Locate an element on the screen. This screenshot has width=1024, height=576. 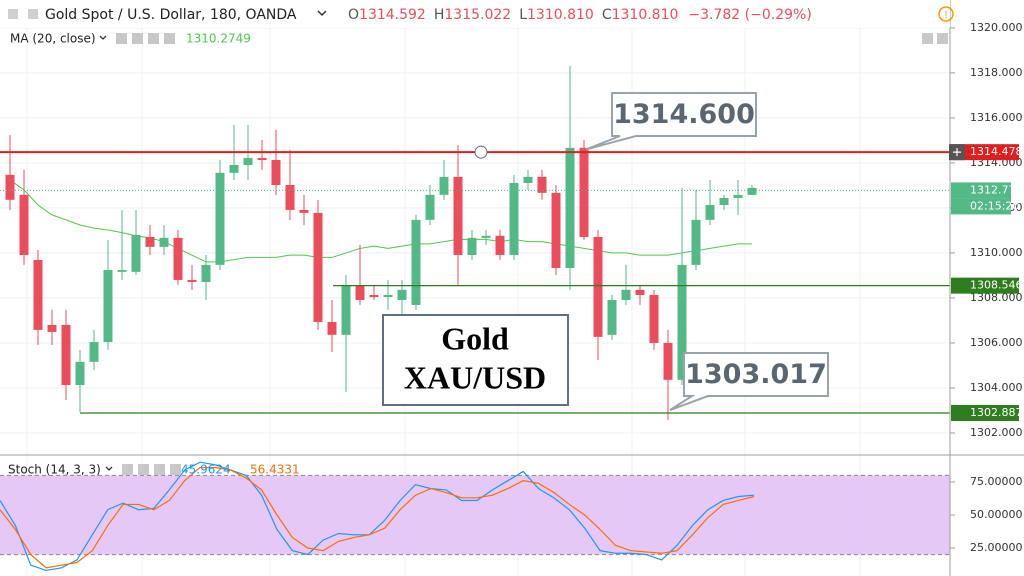
header-bg is located at coordinates (475, 14).